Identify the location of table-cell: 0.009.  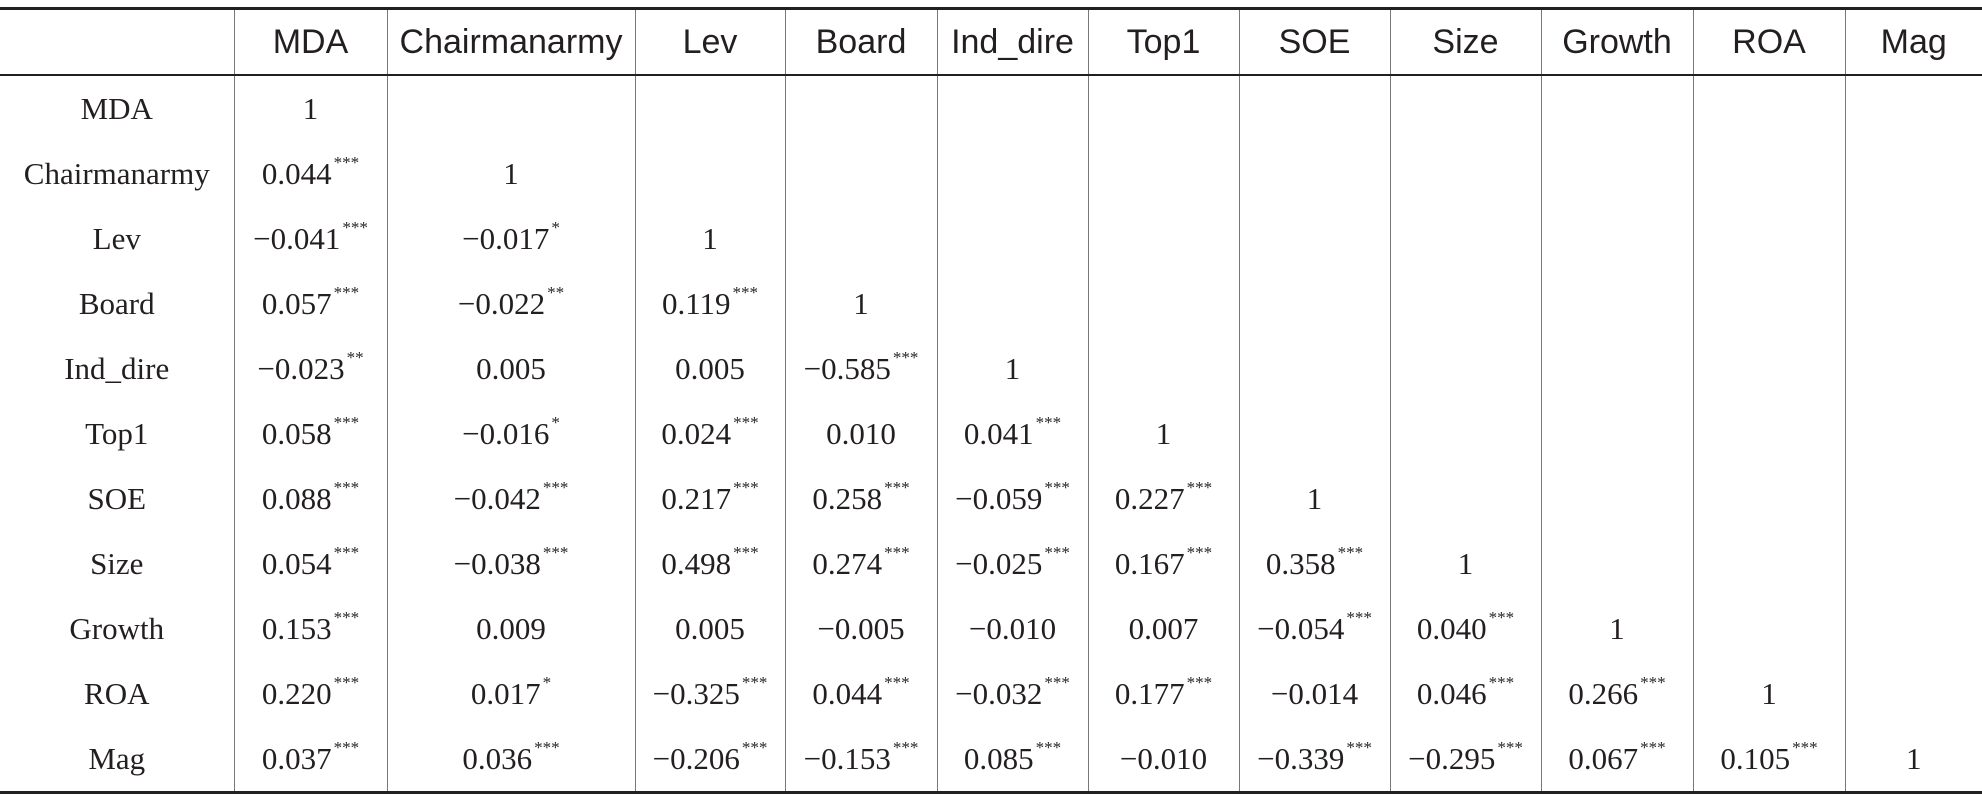
(510, 628).